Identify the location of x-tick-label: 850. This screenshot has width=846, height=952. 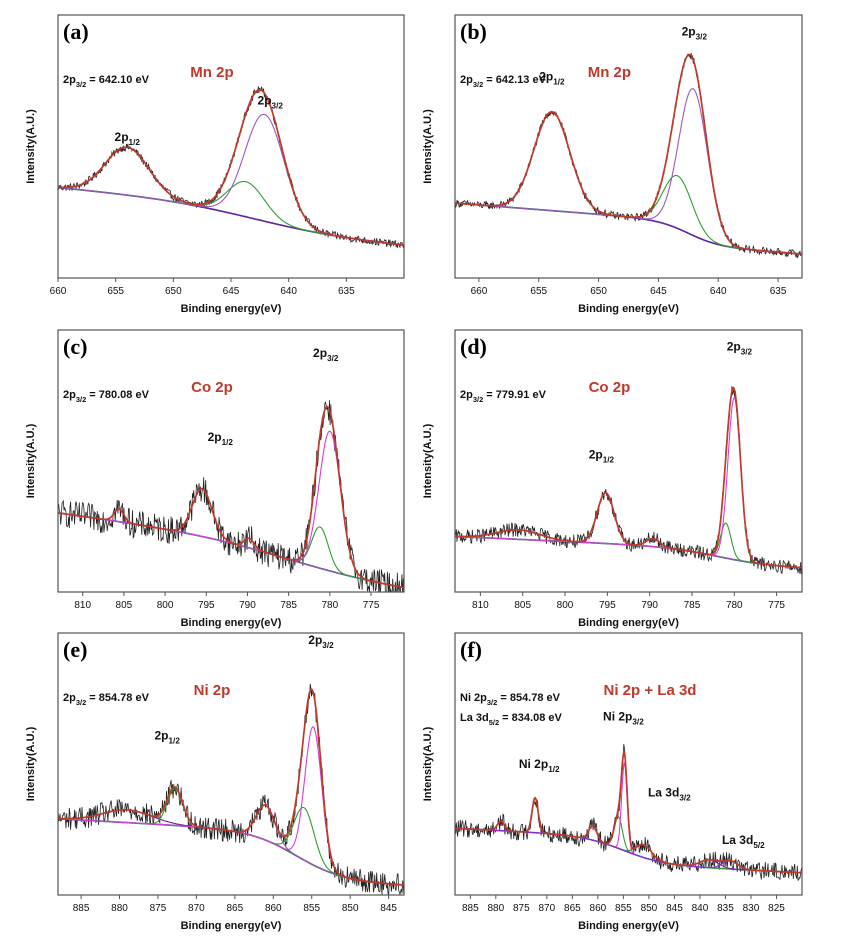
(649, 908).